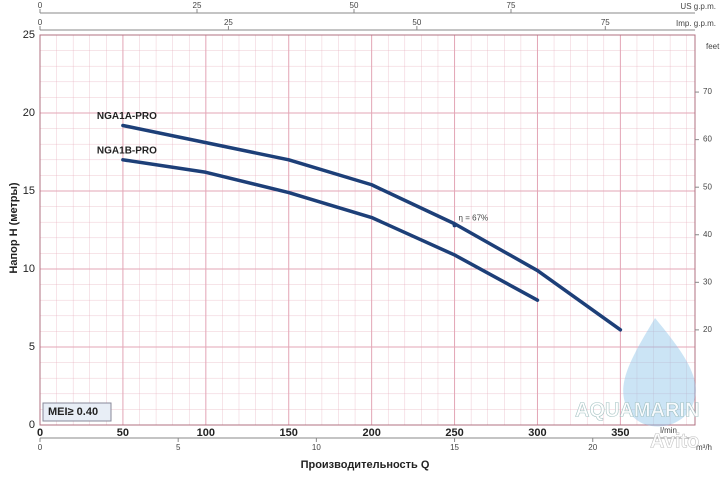 The height and width of the screenshot is (480, 720). What do you see at coordinates (14, 227) in the screenshot?
I see `y-axis-title: Напор H (метры)` at bounding box center [14, 227].